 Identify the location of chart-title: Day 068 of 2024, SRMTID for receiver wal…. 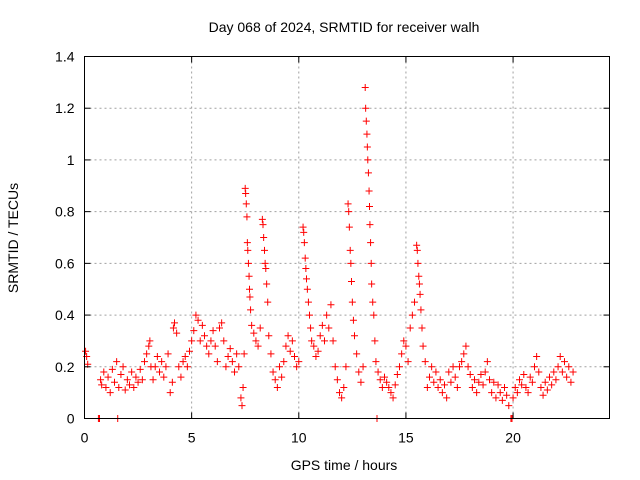
(344, 27).